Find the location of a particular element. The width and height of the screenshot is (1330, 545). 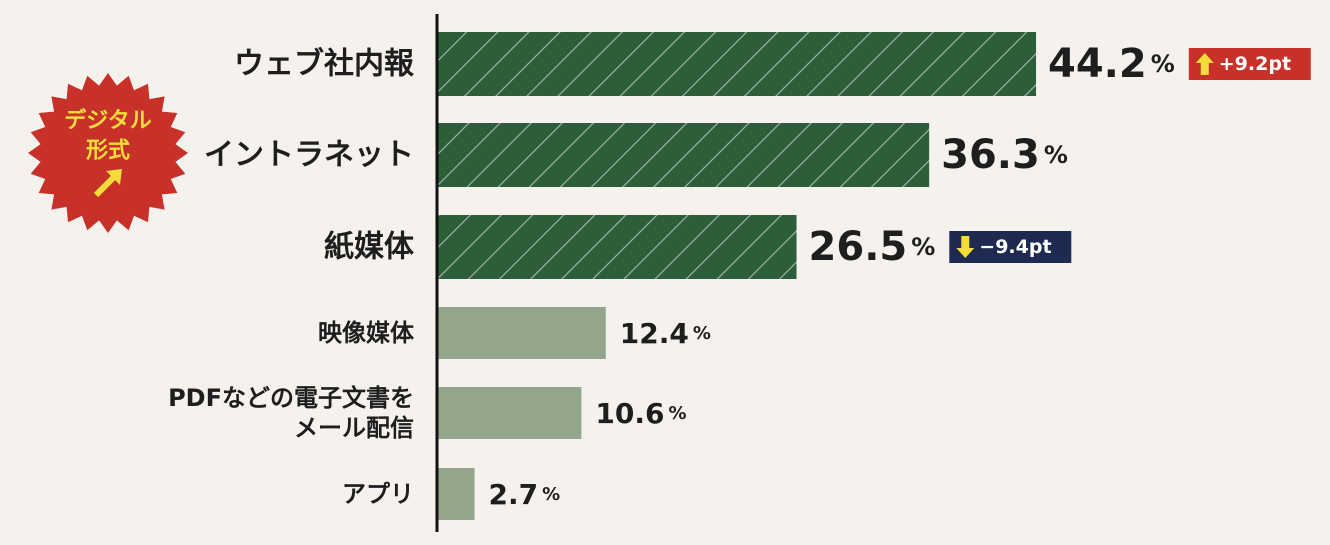

category-label-3: 映像媒体 is located at coordinates (366, 333).